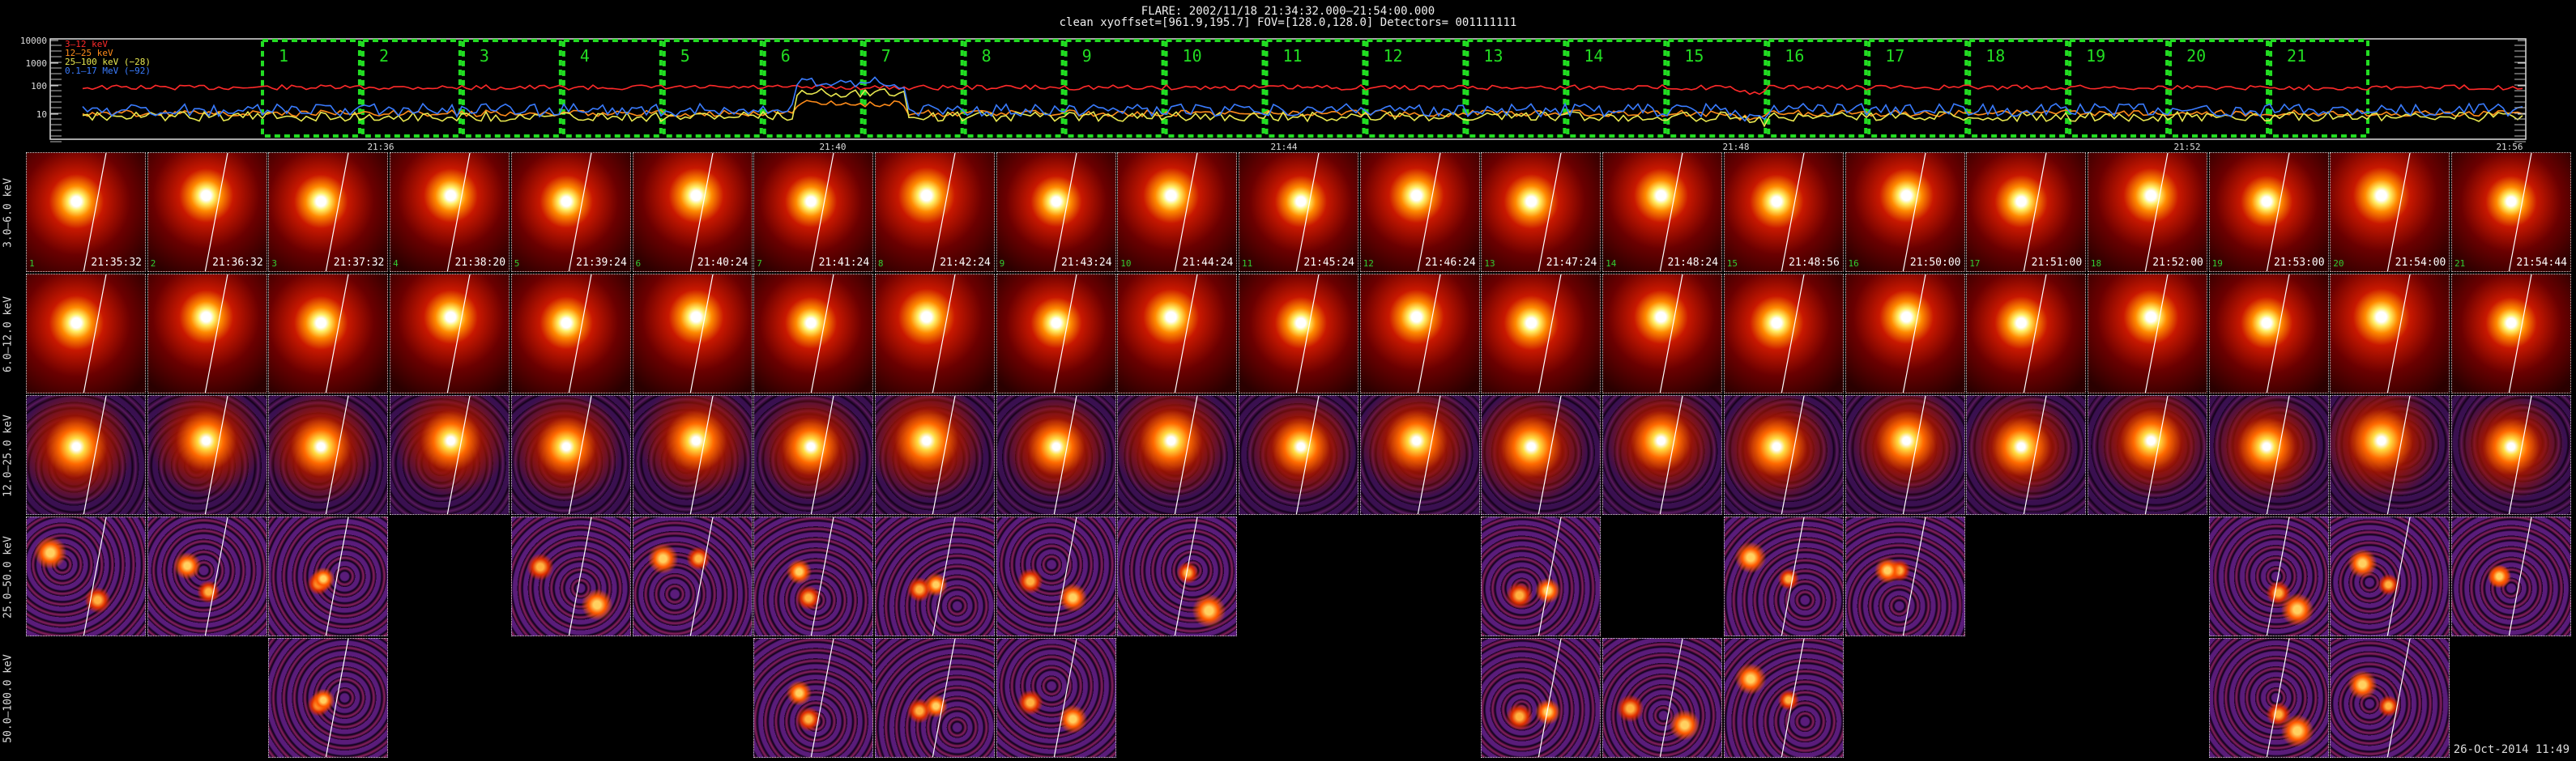 The width and height of the screenshot is (2576, 761). Describe the element at coordinates (2299, 263) in the screenshot. I see `image-timestamp: 21:53:00` at that location.